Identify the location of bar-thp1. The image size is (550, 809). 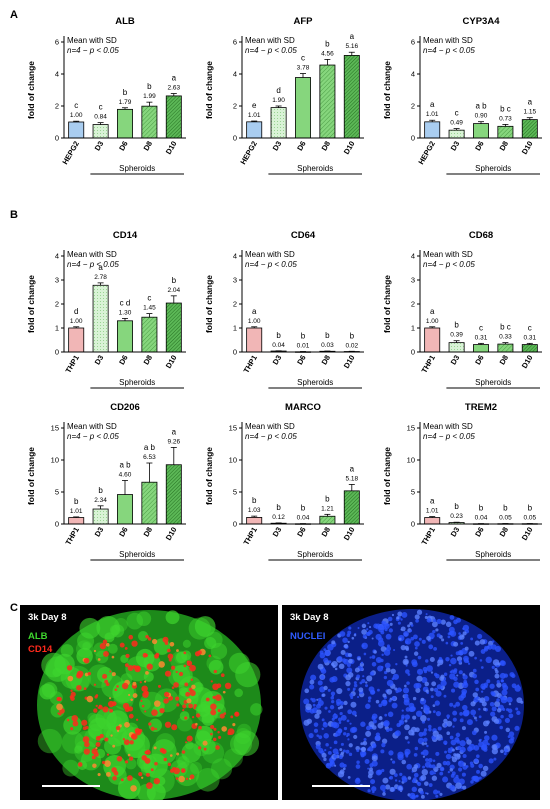
(432, 521).